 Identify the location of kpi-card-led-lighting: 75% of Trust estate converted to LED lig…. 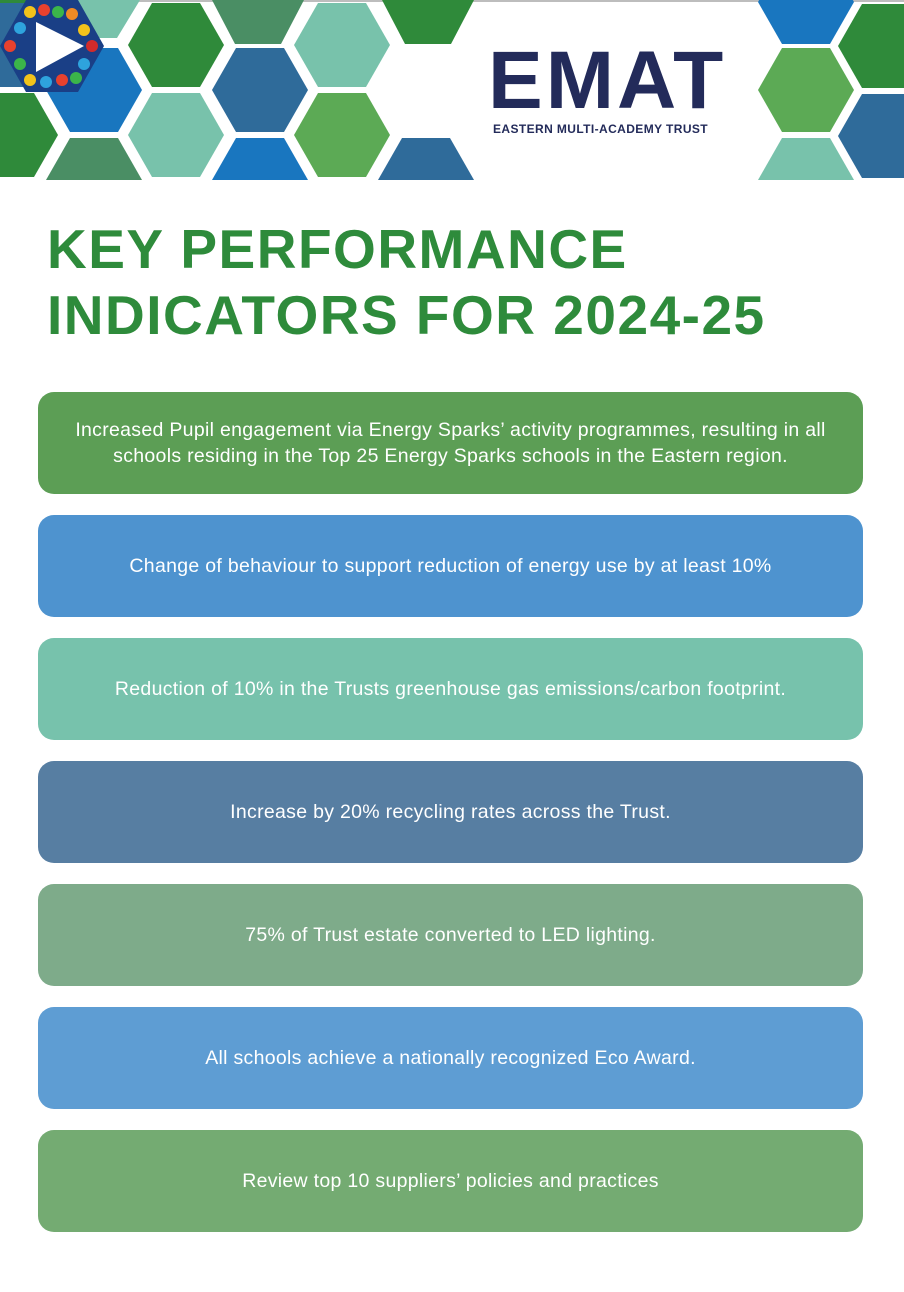
(450, 935).